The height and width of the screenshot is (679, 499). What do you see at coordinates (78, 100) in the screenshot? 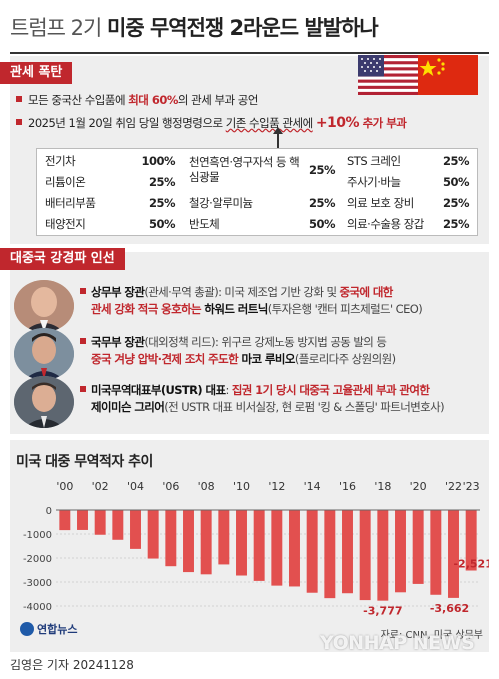
I see `bullet1-text: 모든 중국산 수입품에` at bounding box center [78, 100].